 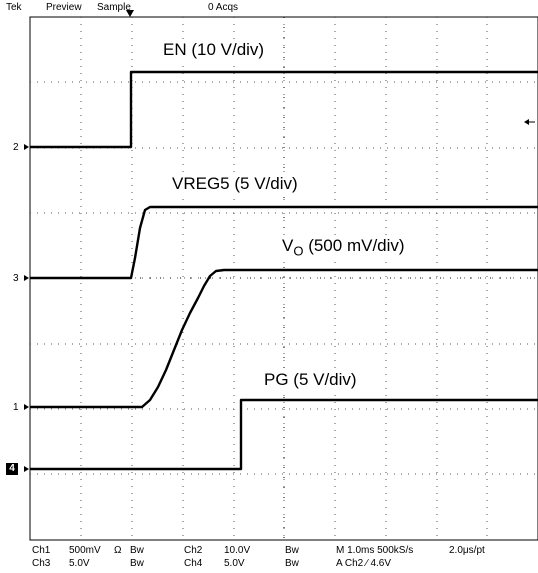 What do you see at coordinates (41, 563) in the screenshot?
I see `ch3-name: Ch3` at bounding box center [41, 563].